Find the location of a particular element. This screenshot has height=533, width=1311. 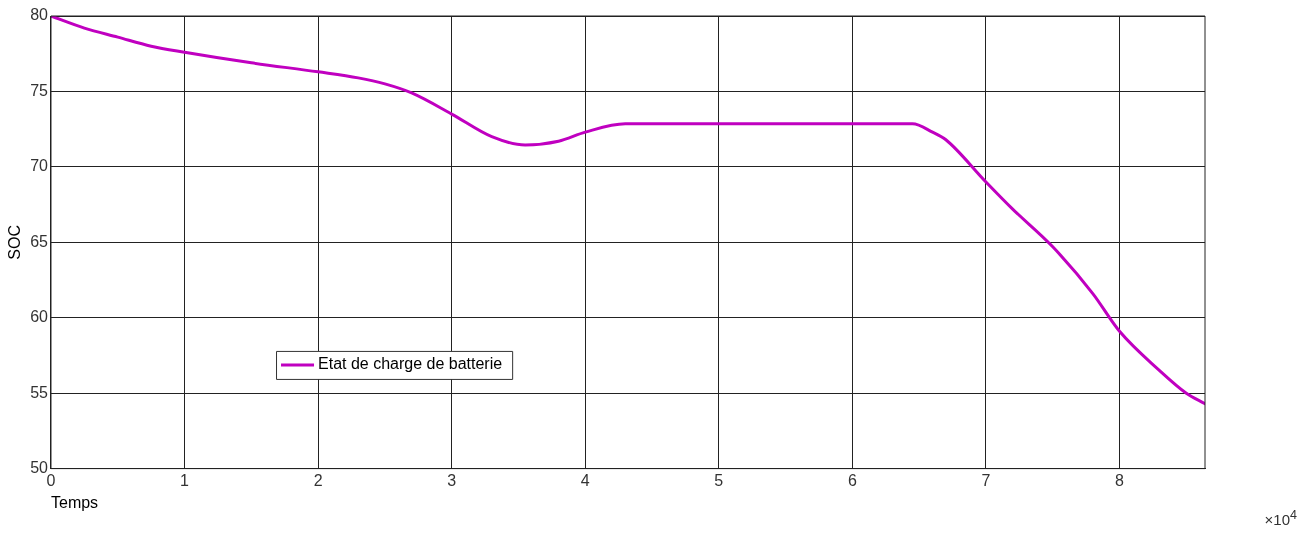

x-tick-label: 6 is located at coordinates (852, 480).